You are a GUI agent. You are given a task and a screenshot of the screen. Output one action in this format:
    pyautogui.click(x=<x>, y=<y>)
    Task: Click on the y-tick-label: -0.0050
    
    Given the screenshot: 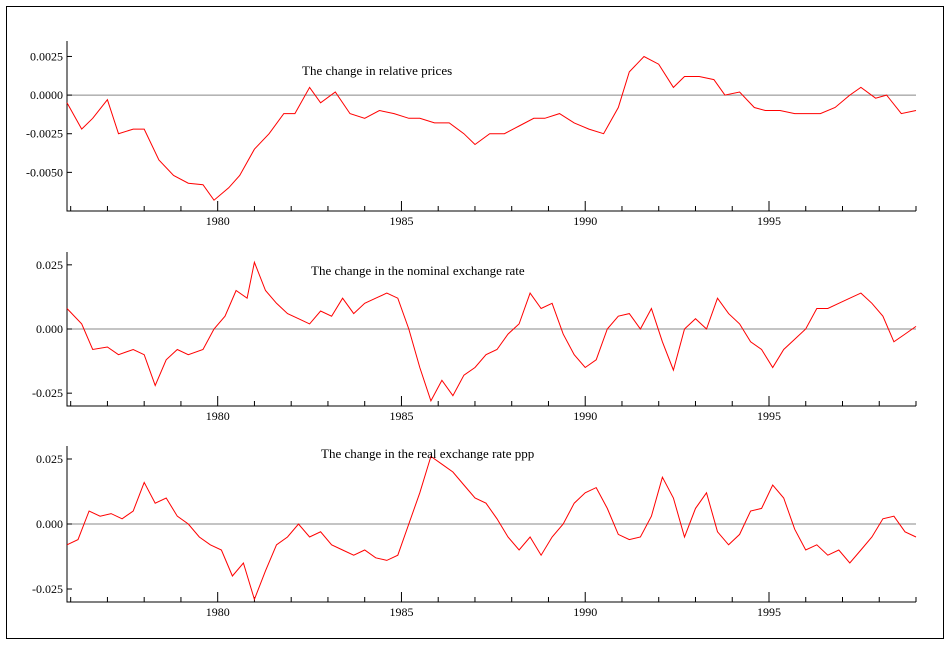 What is the action you would take?
    pyautogui.click(x=44, y=172)
    